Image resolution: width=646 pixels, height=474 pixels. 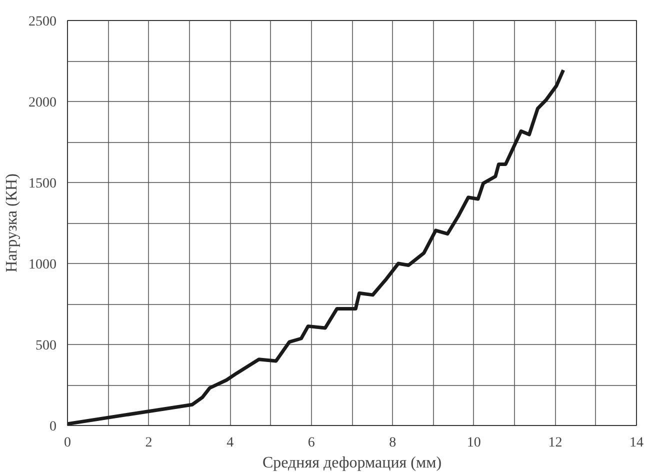 I want to click on y-axis-title: Нагрузка (КН), so click(x=12, y=223).